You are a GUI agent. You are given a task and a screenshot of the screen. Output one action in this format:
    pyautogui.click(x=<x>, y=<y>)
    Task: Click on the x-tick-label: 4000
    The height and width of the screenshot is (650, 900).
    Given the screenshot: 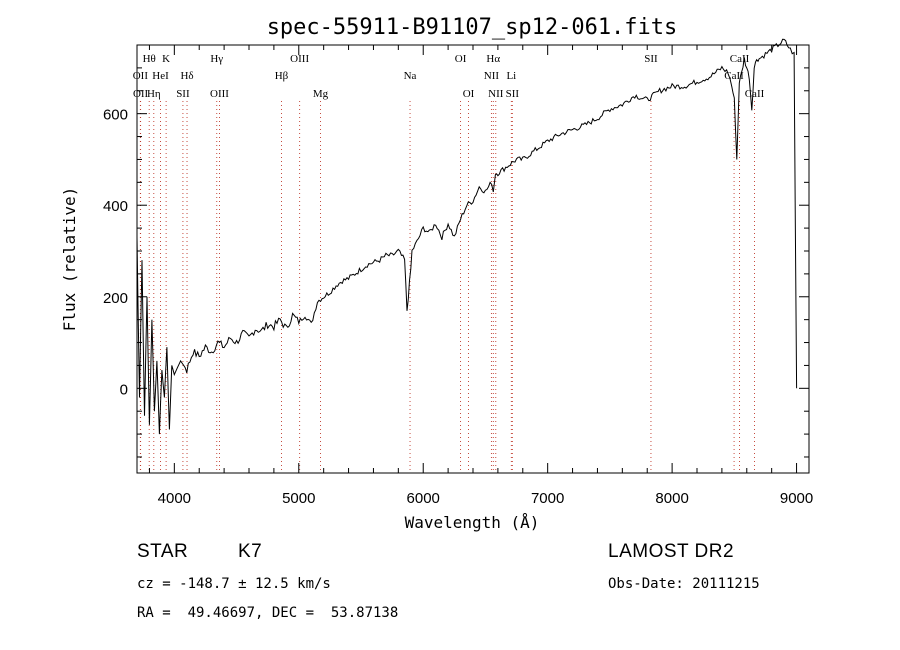 What is the action you would take?
    pyautogui.click(x=174, y=498)
    